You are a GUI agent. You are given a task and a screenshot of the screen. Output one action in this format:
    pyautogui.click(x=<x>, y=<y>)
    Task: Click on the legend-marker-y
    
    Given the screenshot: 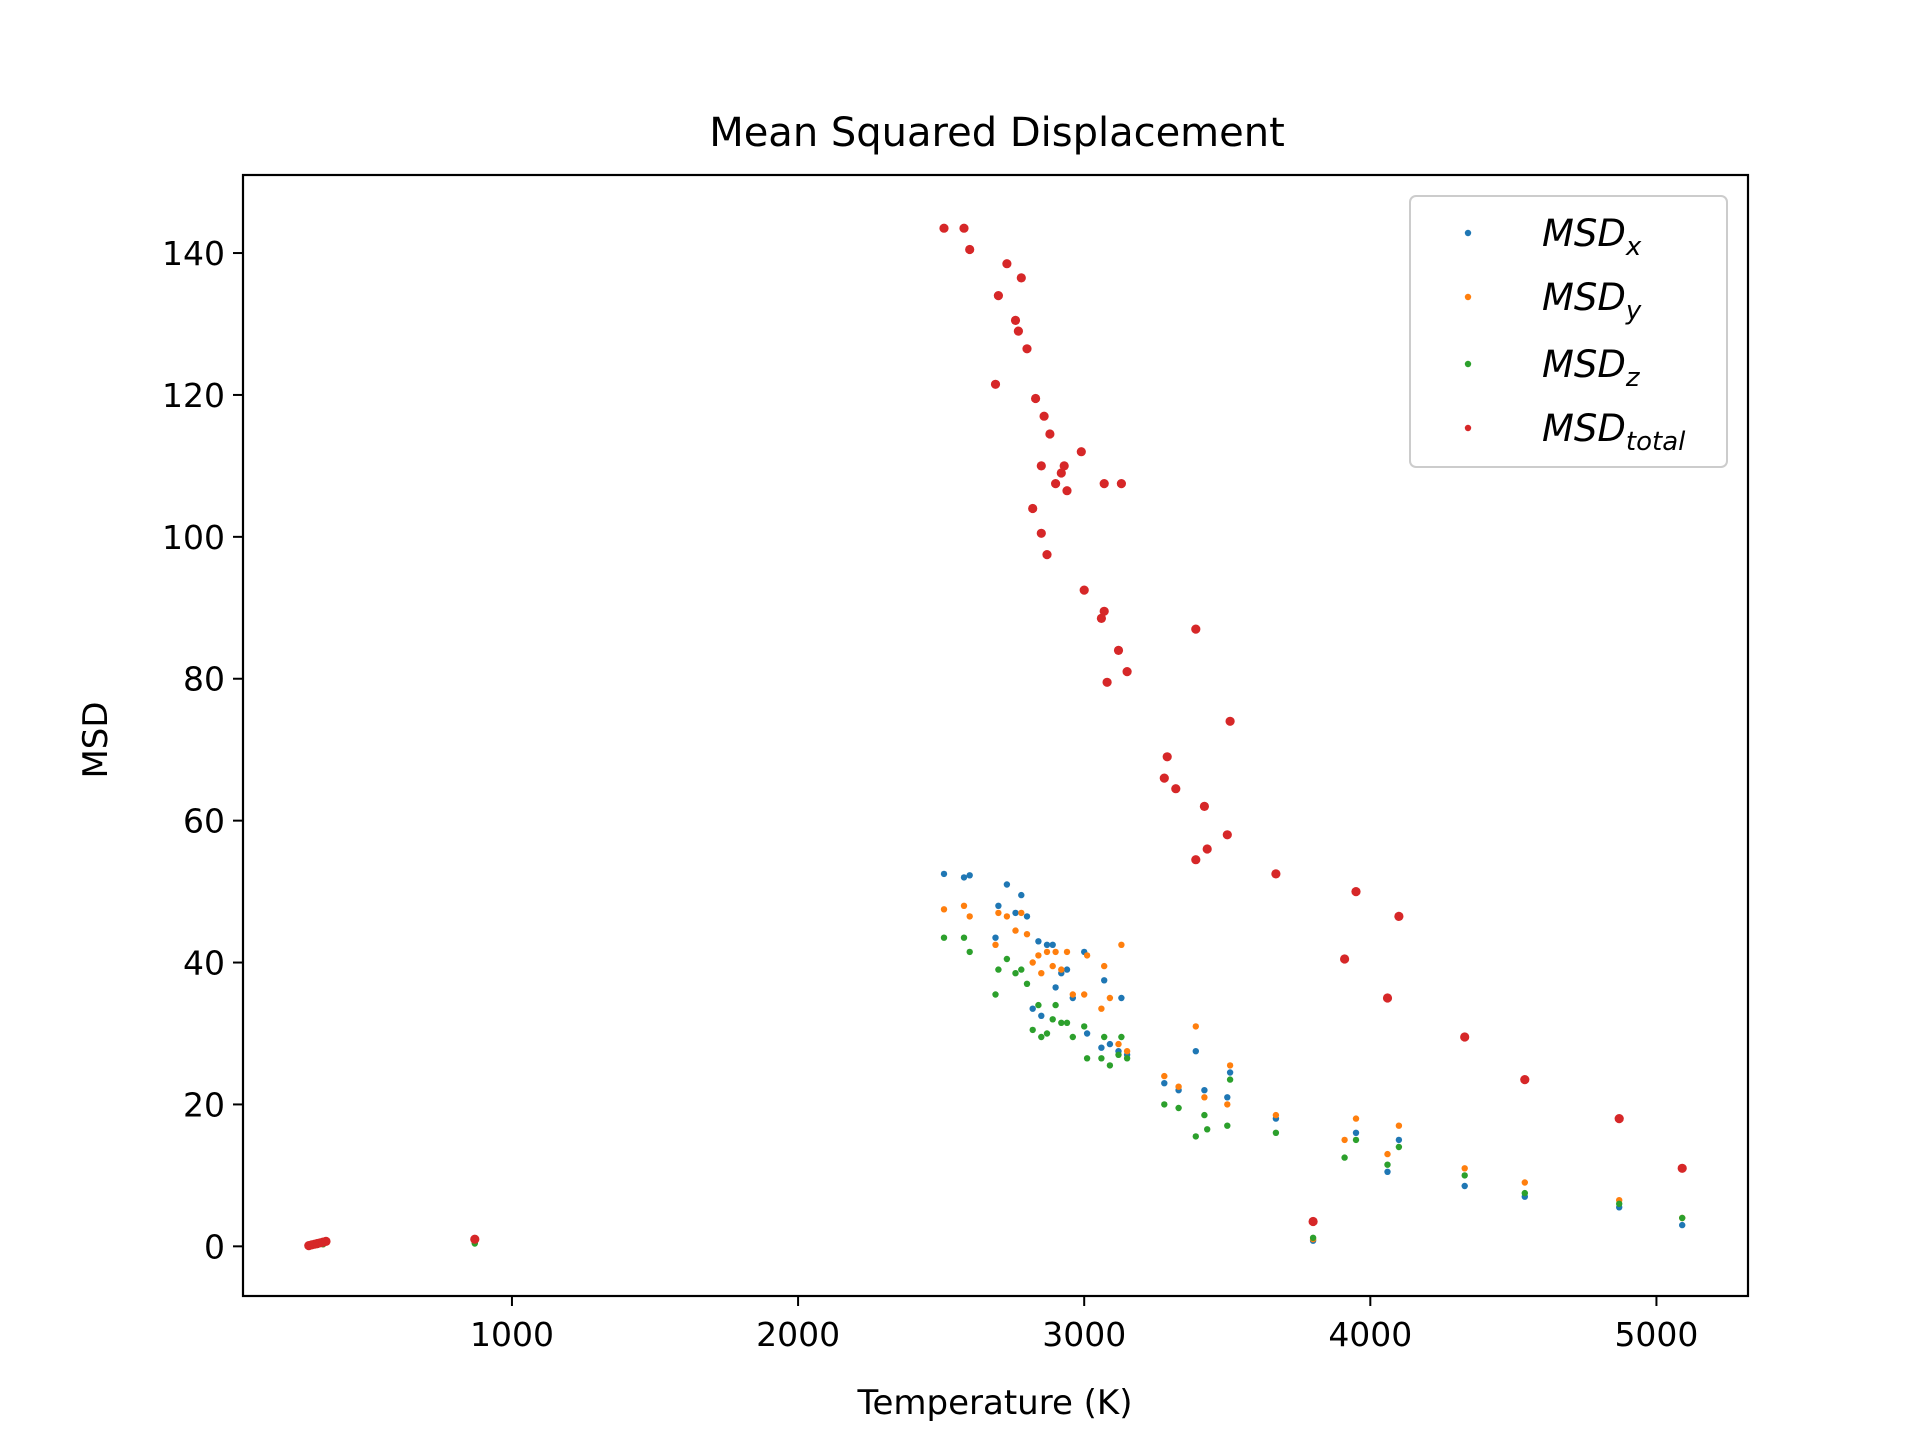 What is the action you would take?
    pyautogui.click(x=1468, y=297)
    